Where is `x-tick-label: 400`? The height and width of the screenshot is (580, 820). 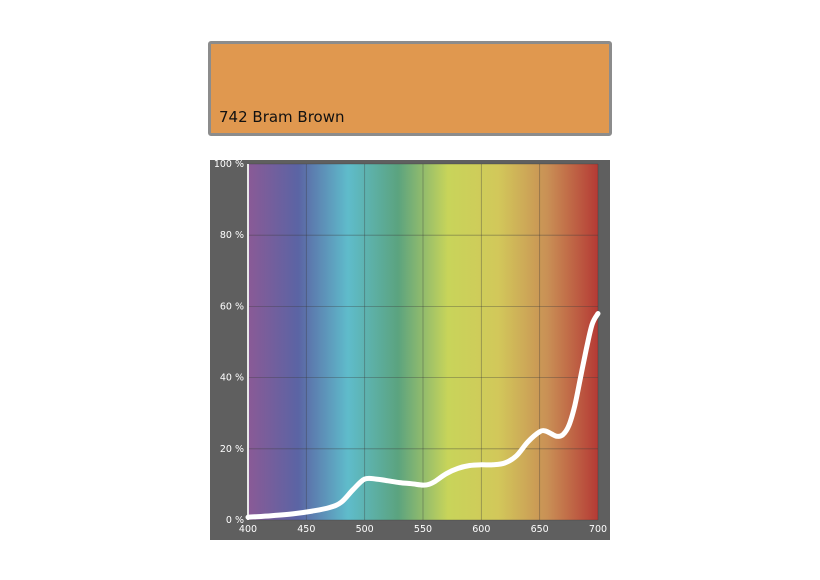
x-tick-label: 400 is located at coordinates (248, 529).